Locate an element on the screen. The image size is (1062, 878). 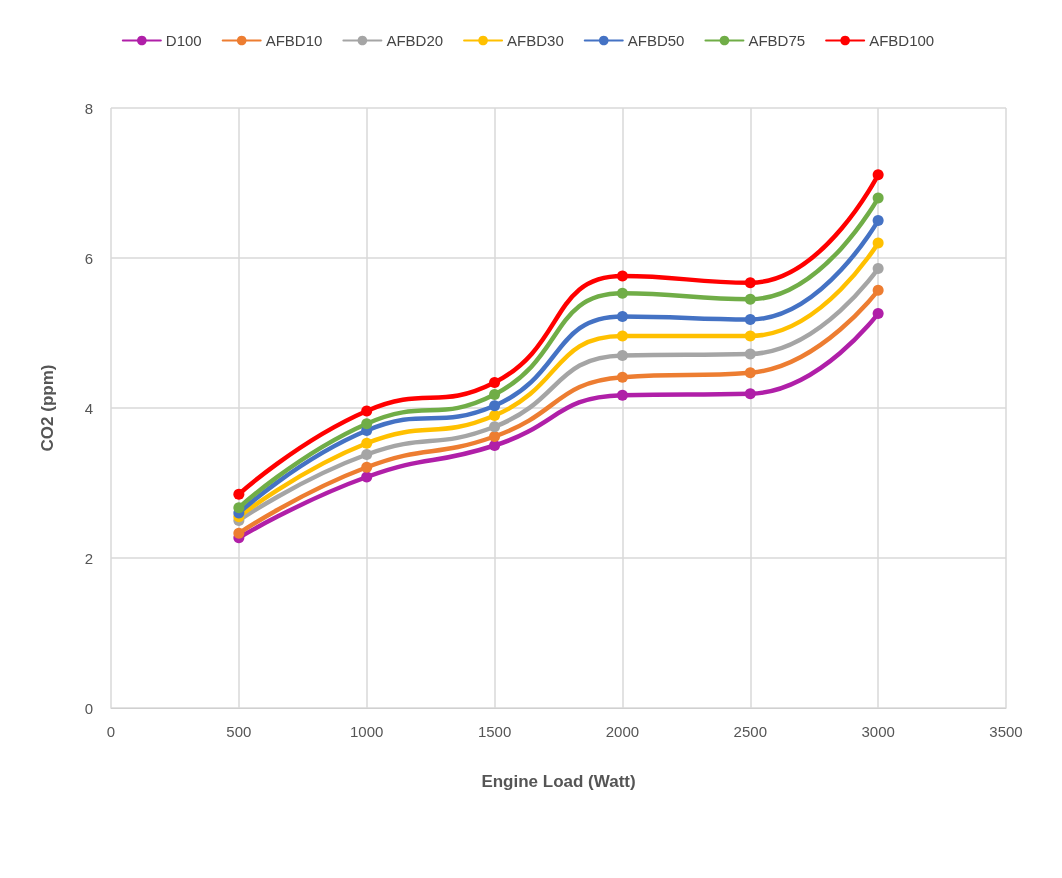
y-tick-label: 6 is located at coordinates (88, 258).